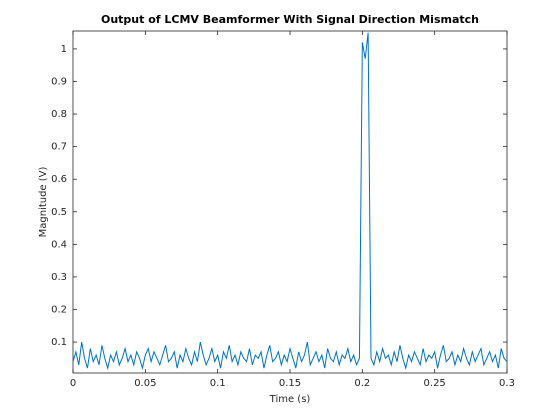 The width and height of the screenshot is (560, 420). I want to click on y-tick-label: 0.2, so click(59, 309).